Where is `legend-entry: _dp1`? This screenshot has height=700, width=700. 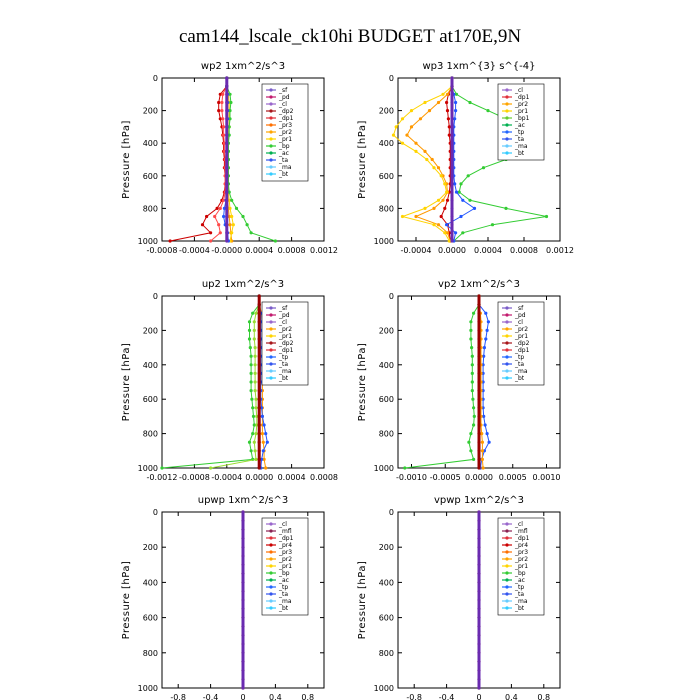
legend-entry: _dp1 is located at coordinates (286, 118).